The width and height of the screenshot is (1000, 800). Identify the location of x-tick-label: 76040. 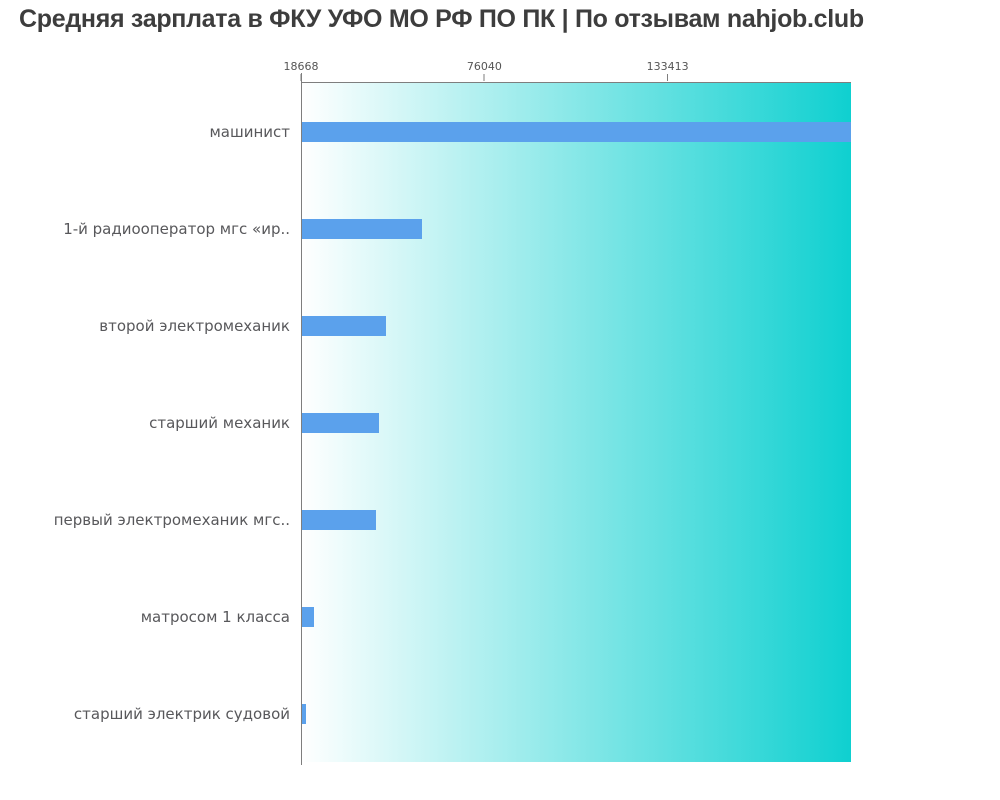
(484, 66).